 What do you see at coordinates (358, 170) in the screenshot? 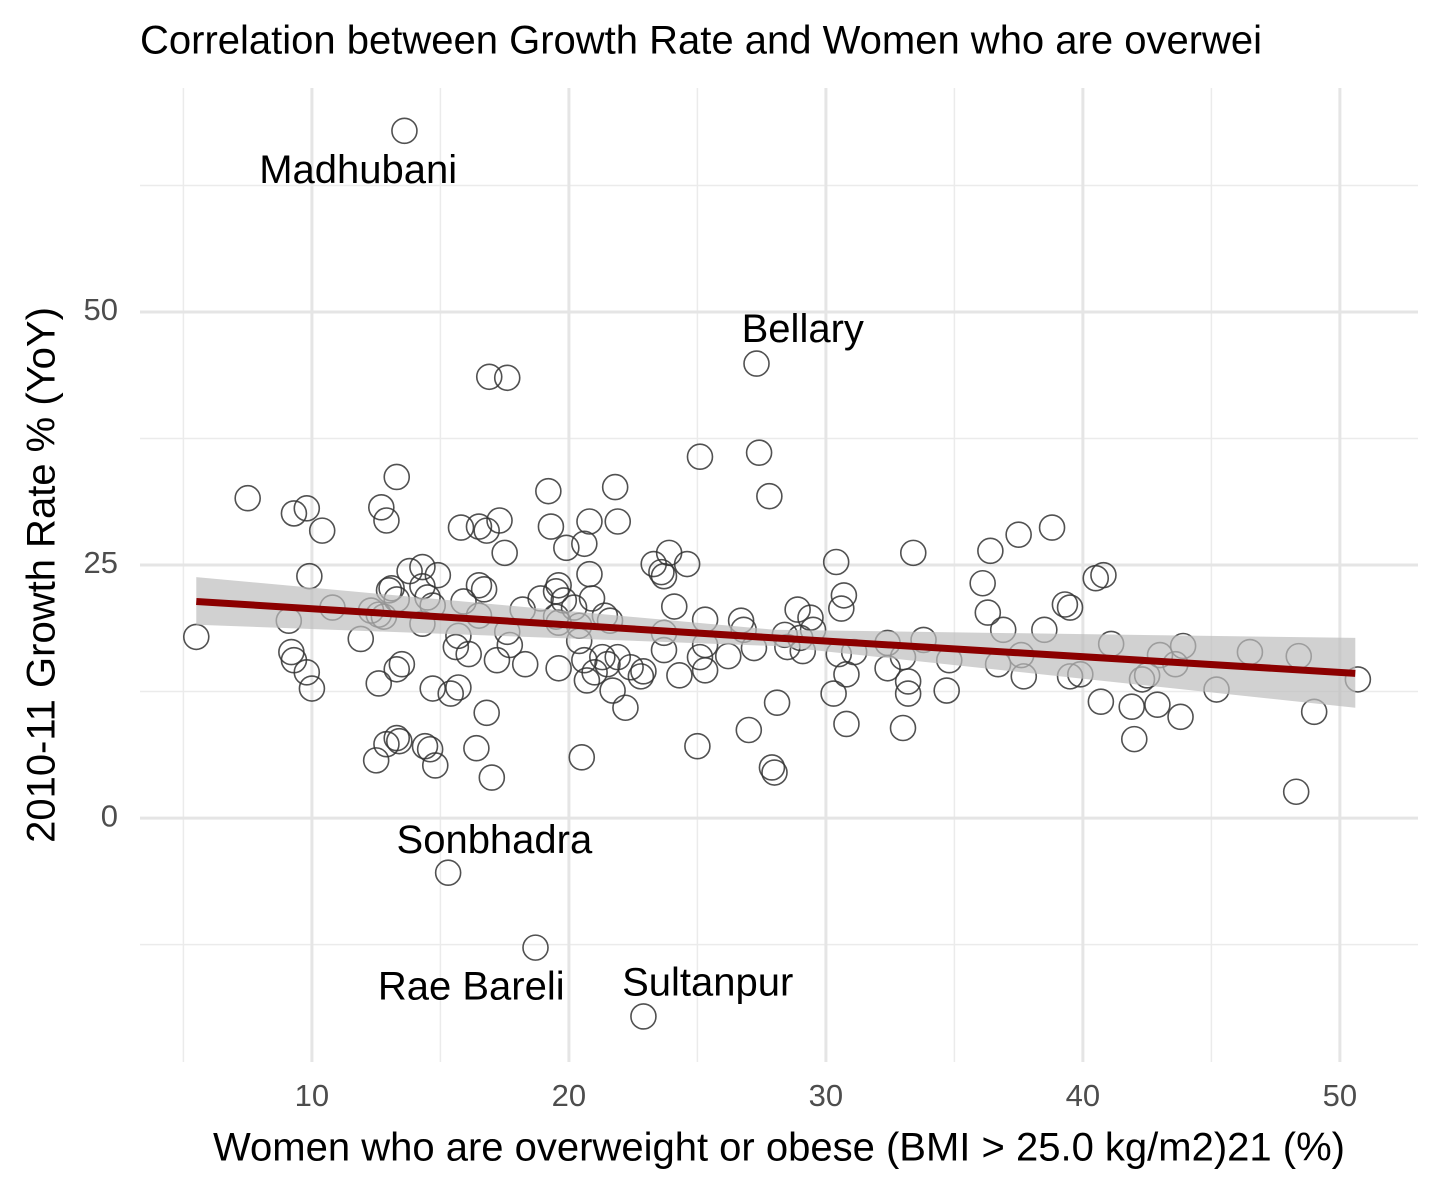
I see `annotation: Madhubani` at bounding box center [358, 170].